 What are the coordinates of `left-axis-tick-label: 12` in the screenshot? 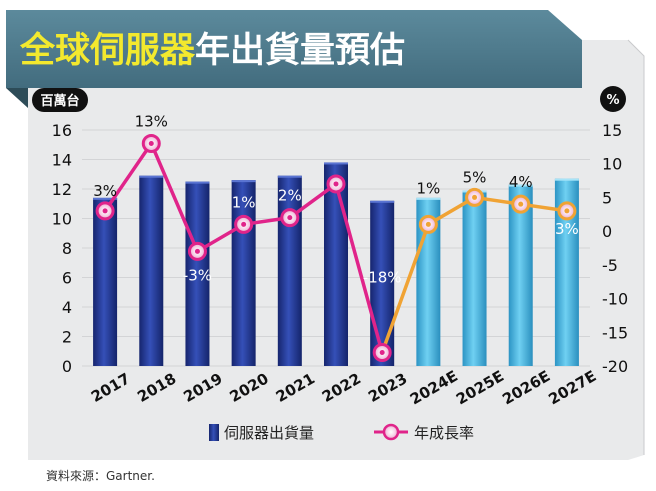 It's located at (62, 189).